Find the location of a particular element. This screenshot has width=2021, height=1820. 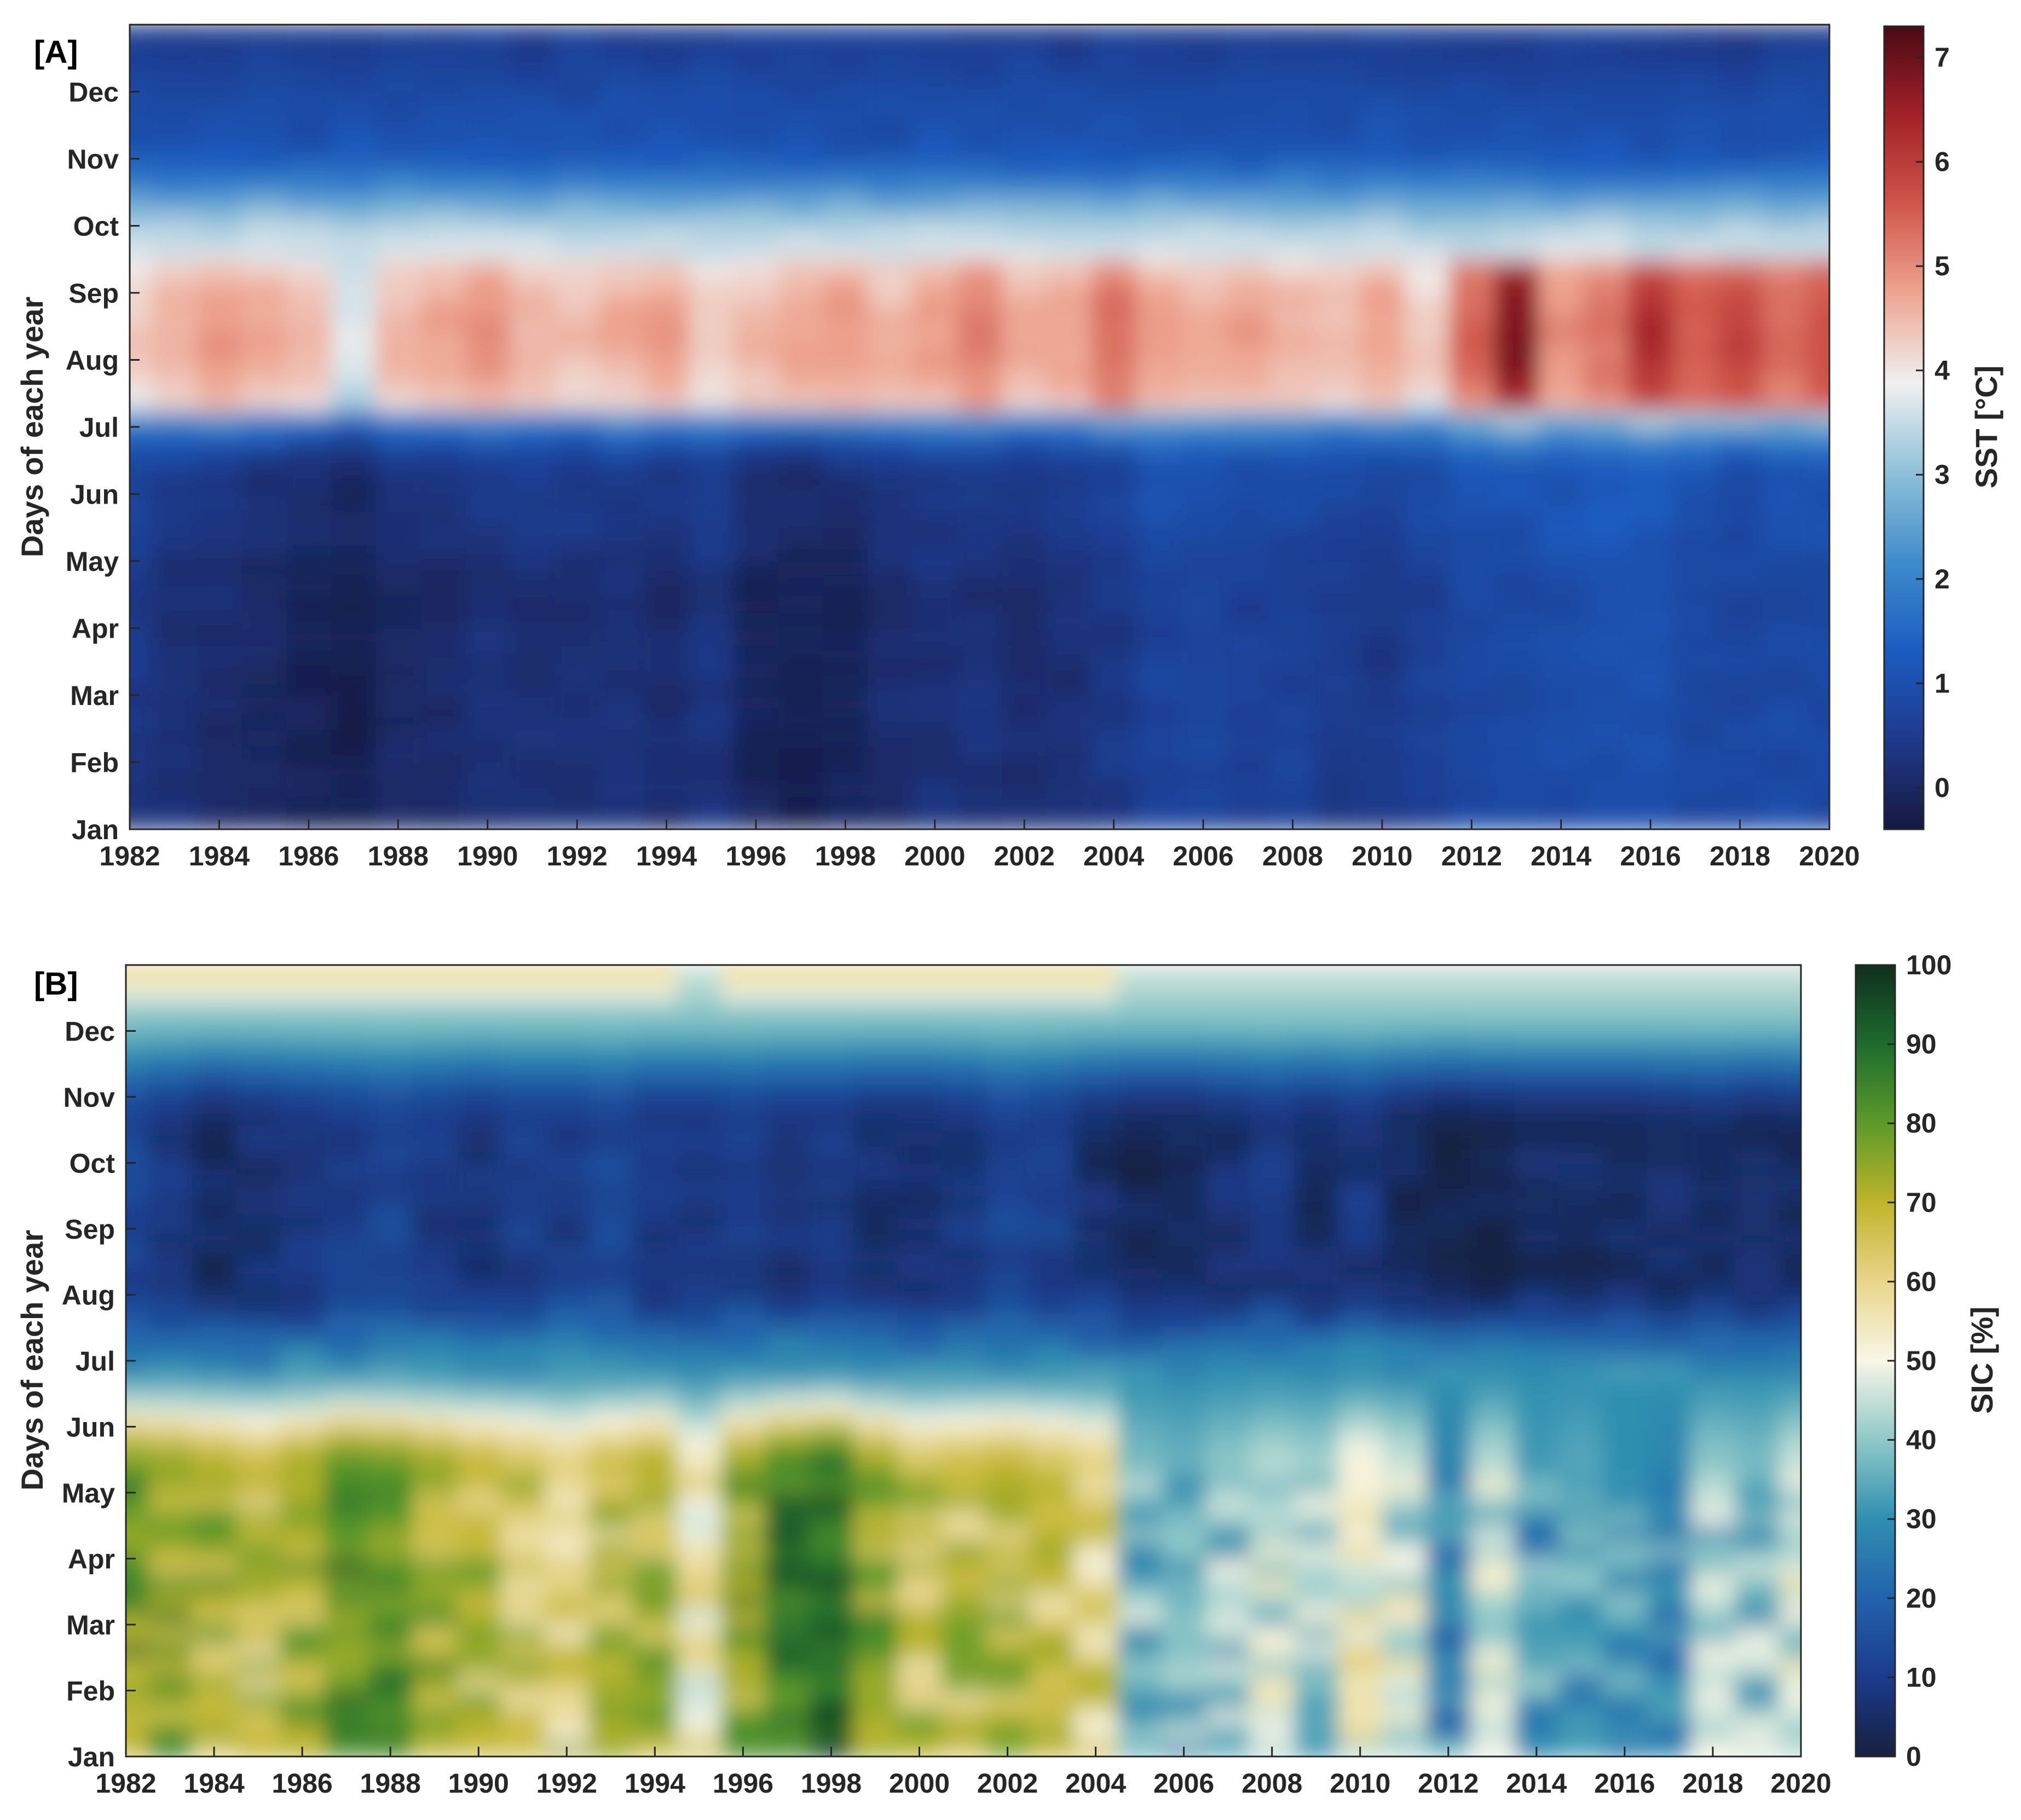

y-tick-label: Apr is located at coordinates (95, 629).